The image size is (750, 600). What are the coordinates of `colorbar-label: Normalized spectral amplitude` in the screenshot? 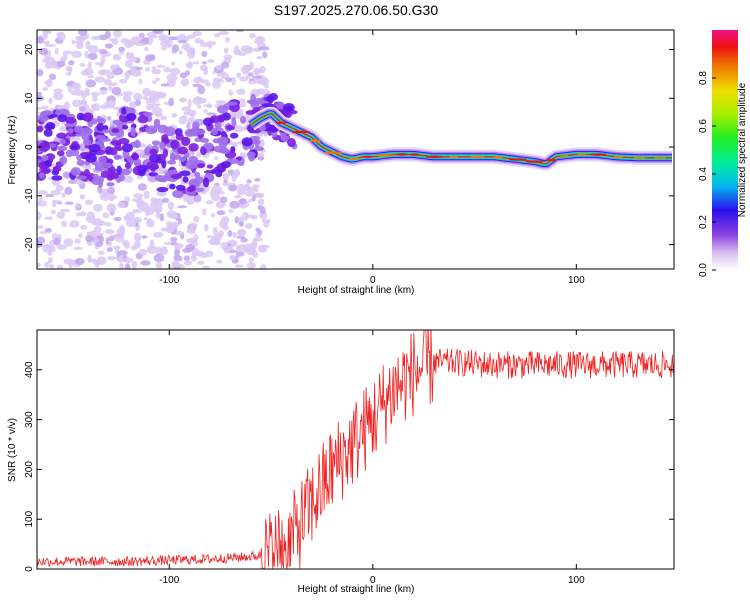 It's located at (742, 149).